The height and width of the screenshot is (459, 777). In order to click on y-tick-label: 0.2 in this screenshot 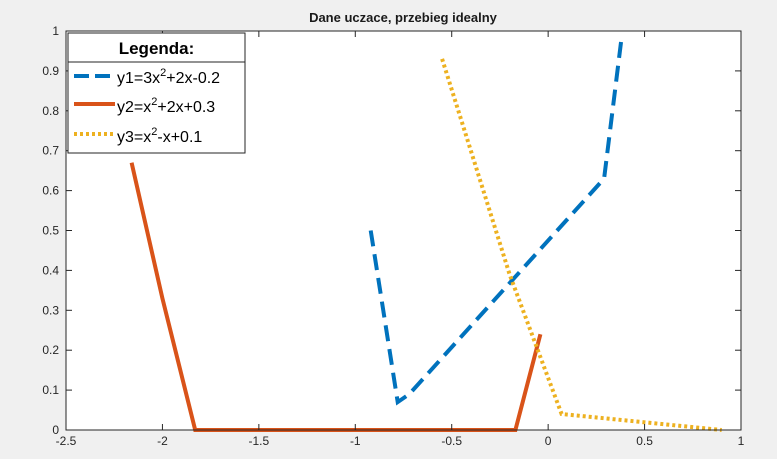, I will do `click(50, 350)`.